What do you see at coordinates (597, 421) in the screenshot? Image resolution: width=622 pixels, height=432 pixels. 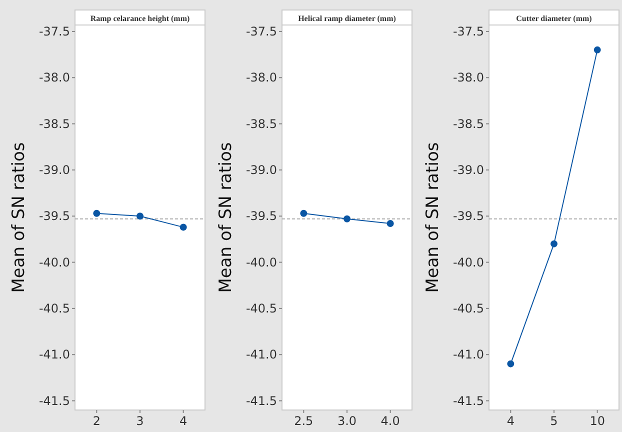 I see `x-tick-label: 10` at bounding box center [597, 421].